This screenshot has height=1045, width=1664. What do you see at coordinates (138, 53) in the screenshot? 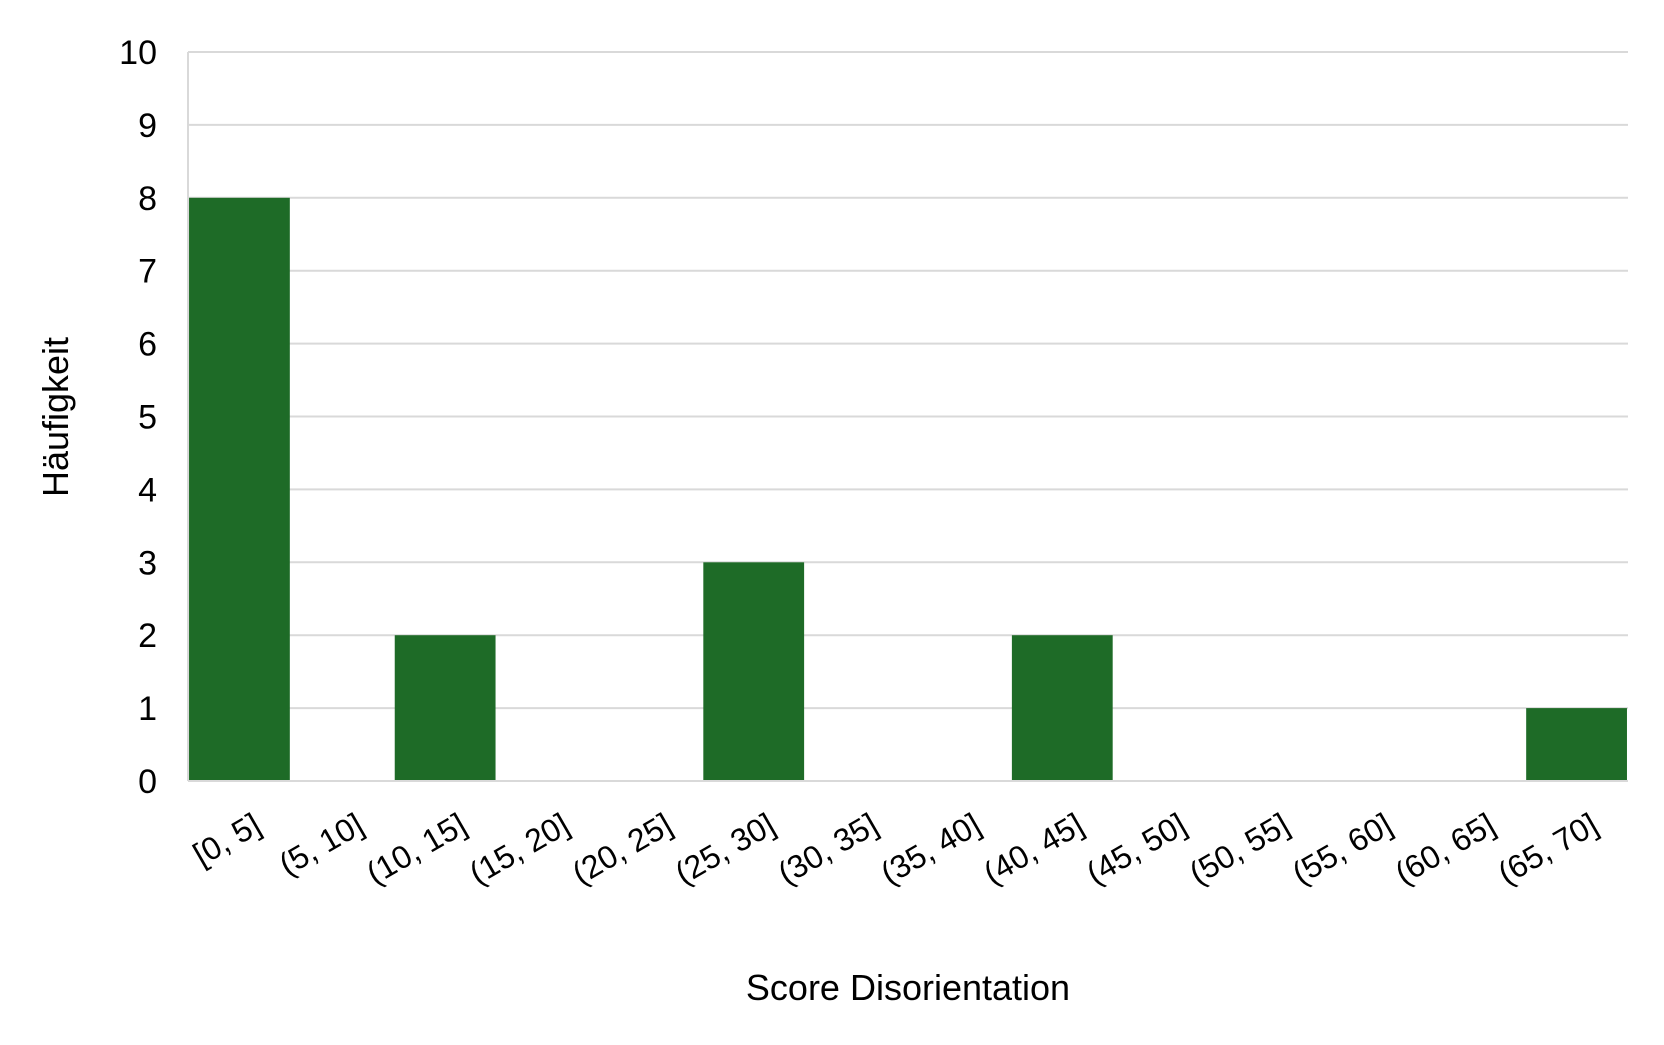
I see `y-tick-label: 10` at bounding box center [138, 53].